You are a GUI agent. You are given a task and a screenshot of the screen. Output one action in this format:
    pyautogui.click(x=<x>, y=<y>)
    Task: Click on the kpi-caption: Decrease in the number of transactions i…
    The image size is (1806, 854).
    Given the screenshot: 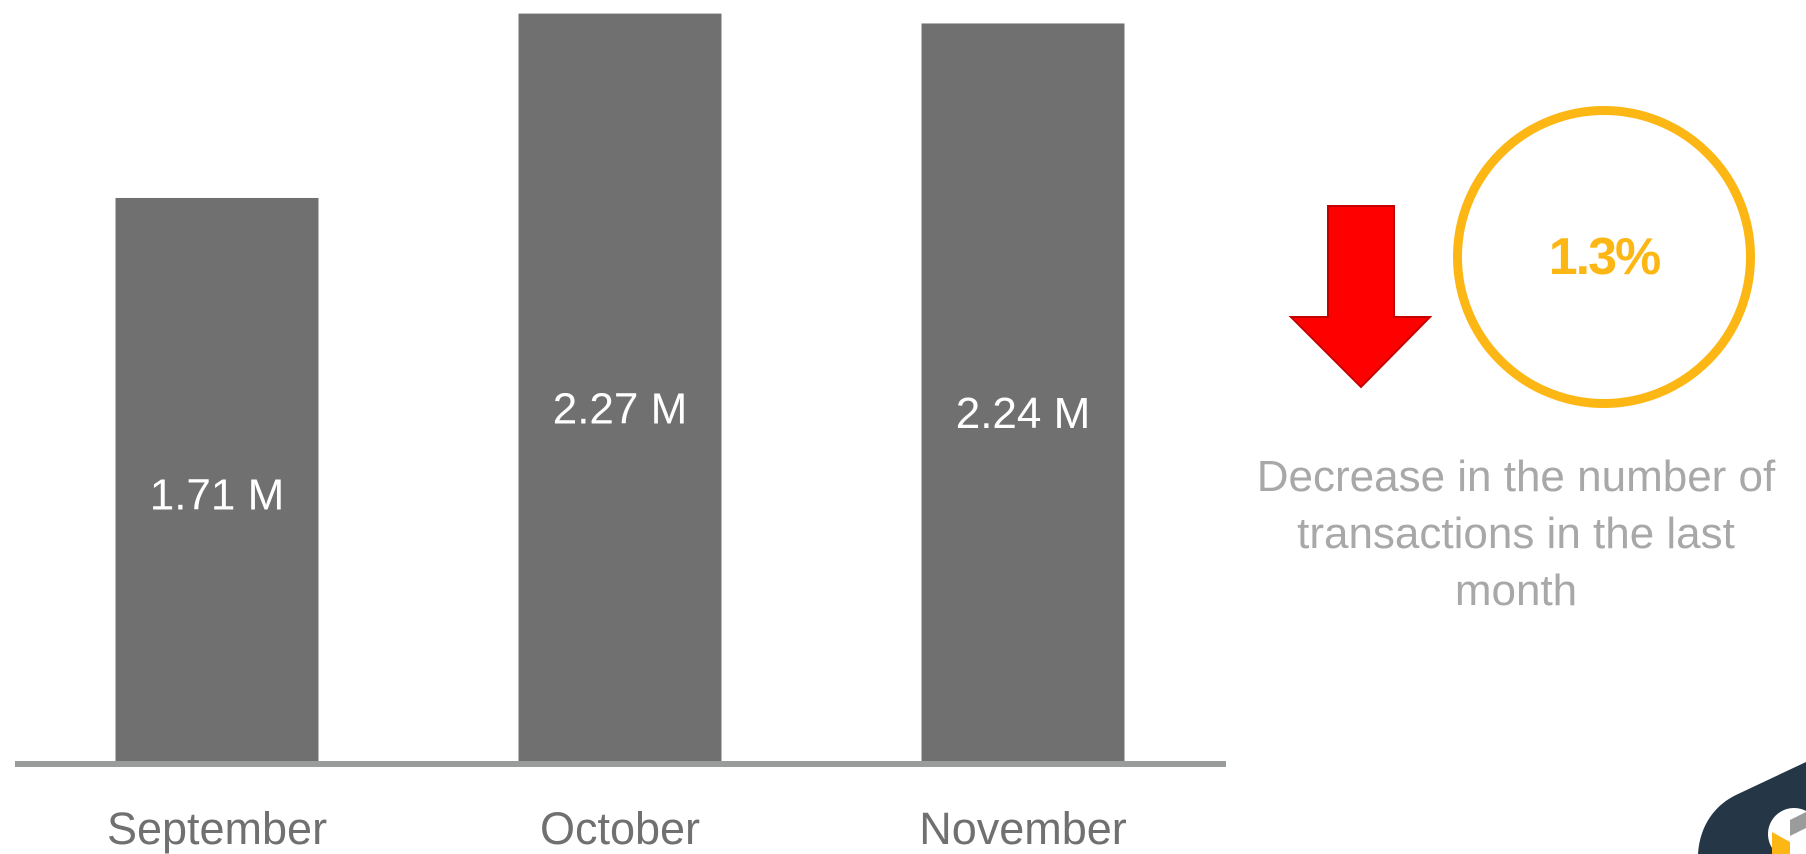 What is the action you would take?
    pyautogui.click(x=1516, y=533)
    